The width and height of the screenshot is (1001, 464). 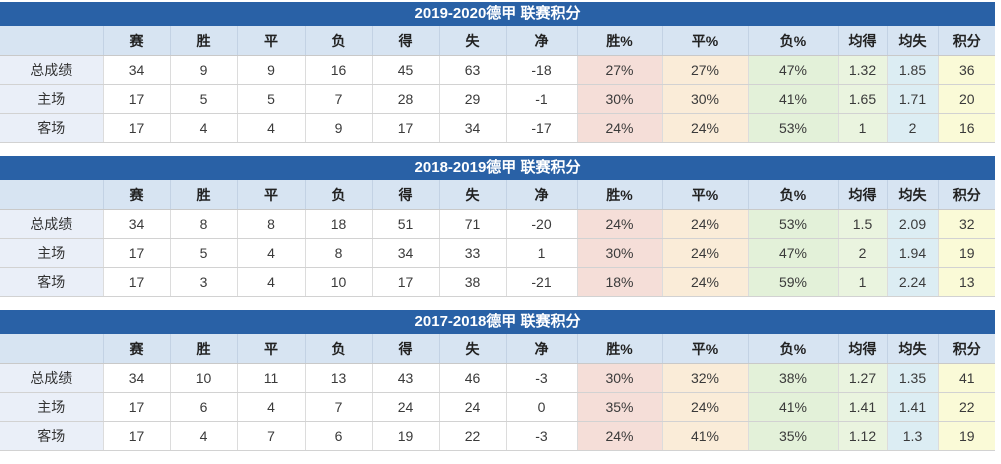 What do you see at coordinates (913, 407) in the screenshot?
I see `cell-avg_against: 1.41` at bounding box center [913, 407].